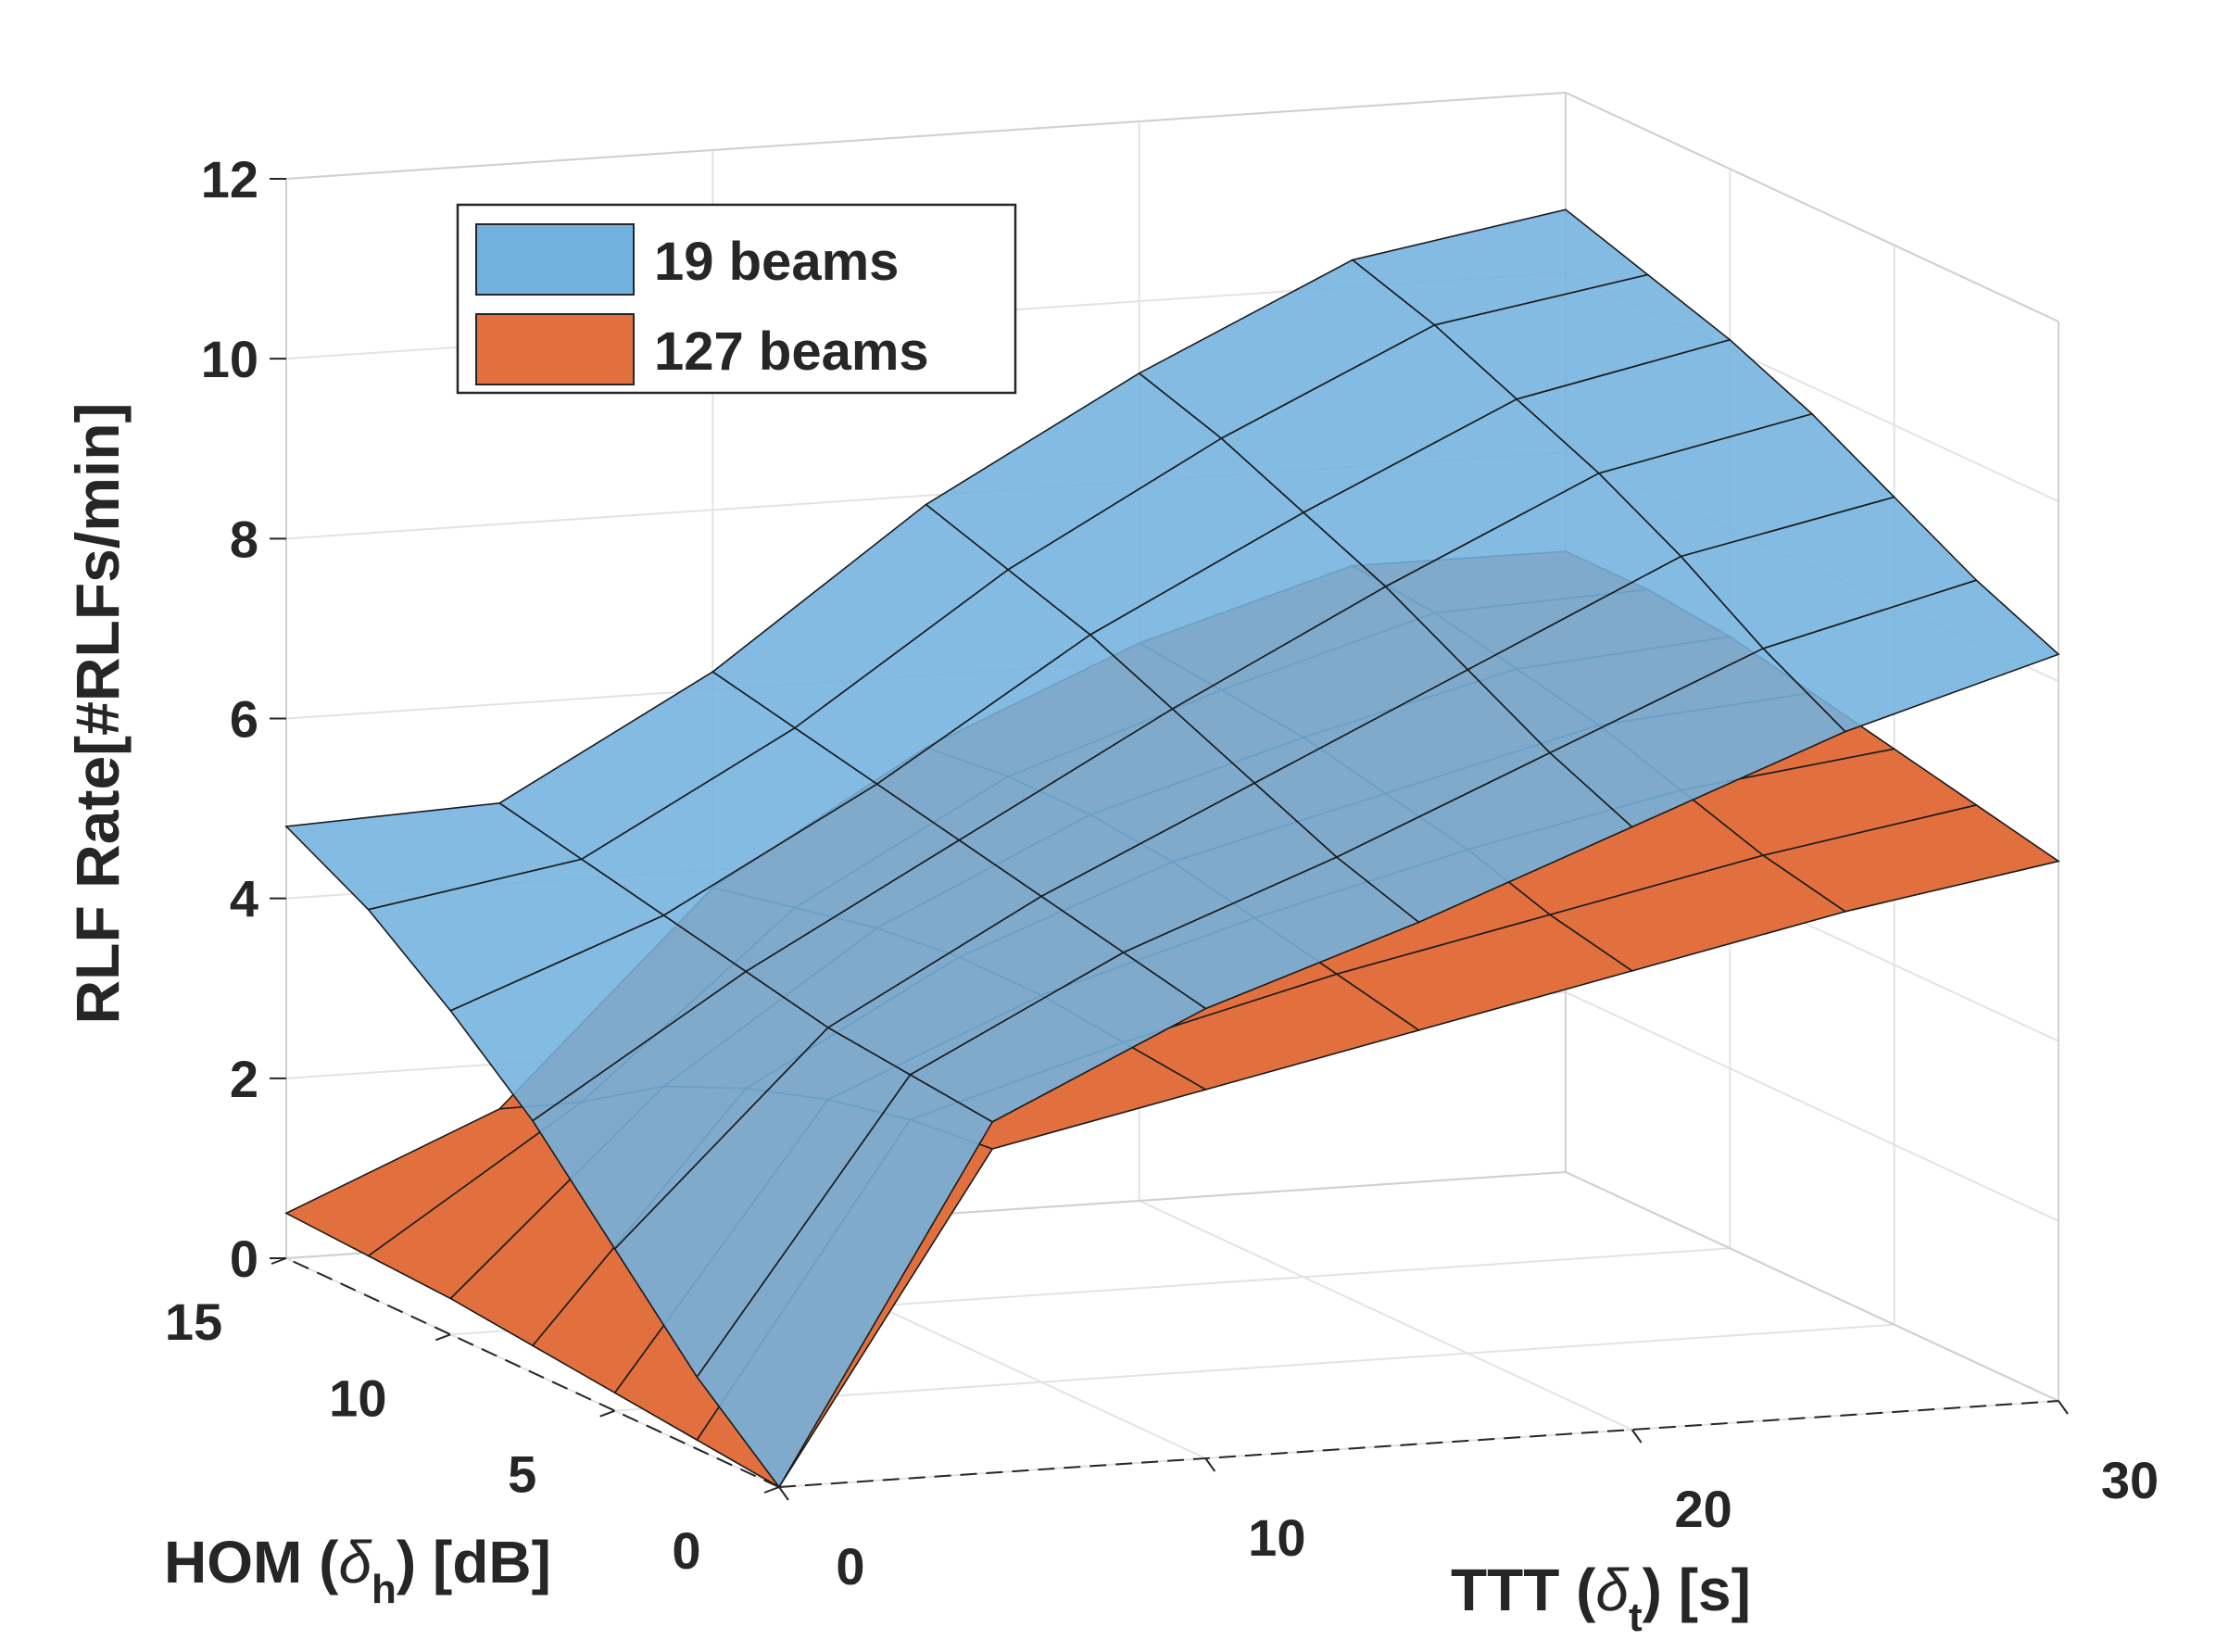 This screenshot has height=1652, width=2216. Describe the element at coordinates (230, 179) in the screenshot. I see `z-tick-label: 12` at that location.